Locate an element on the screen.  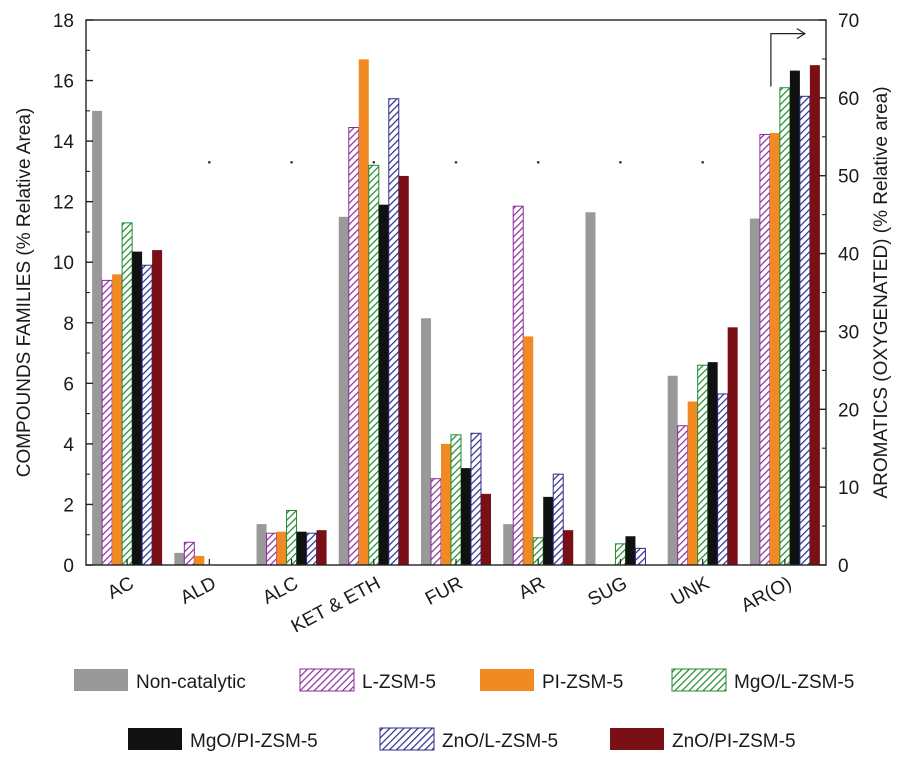
x-tick-label: AR is located at coordinates (531, 588).